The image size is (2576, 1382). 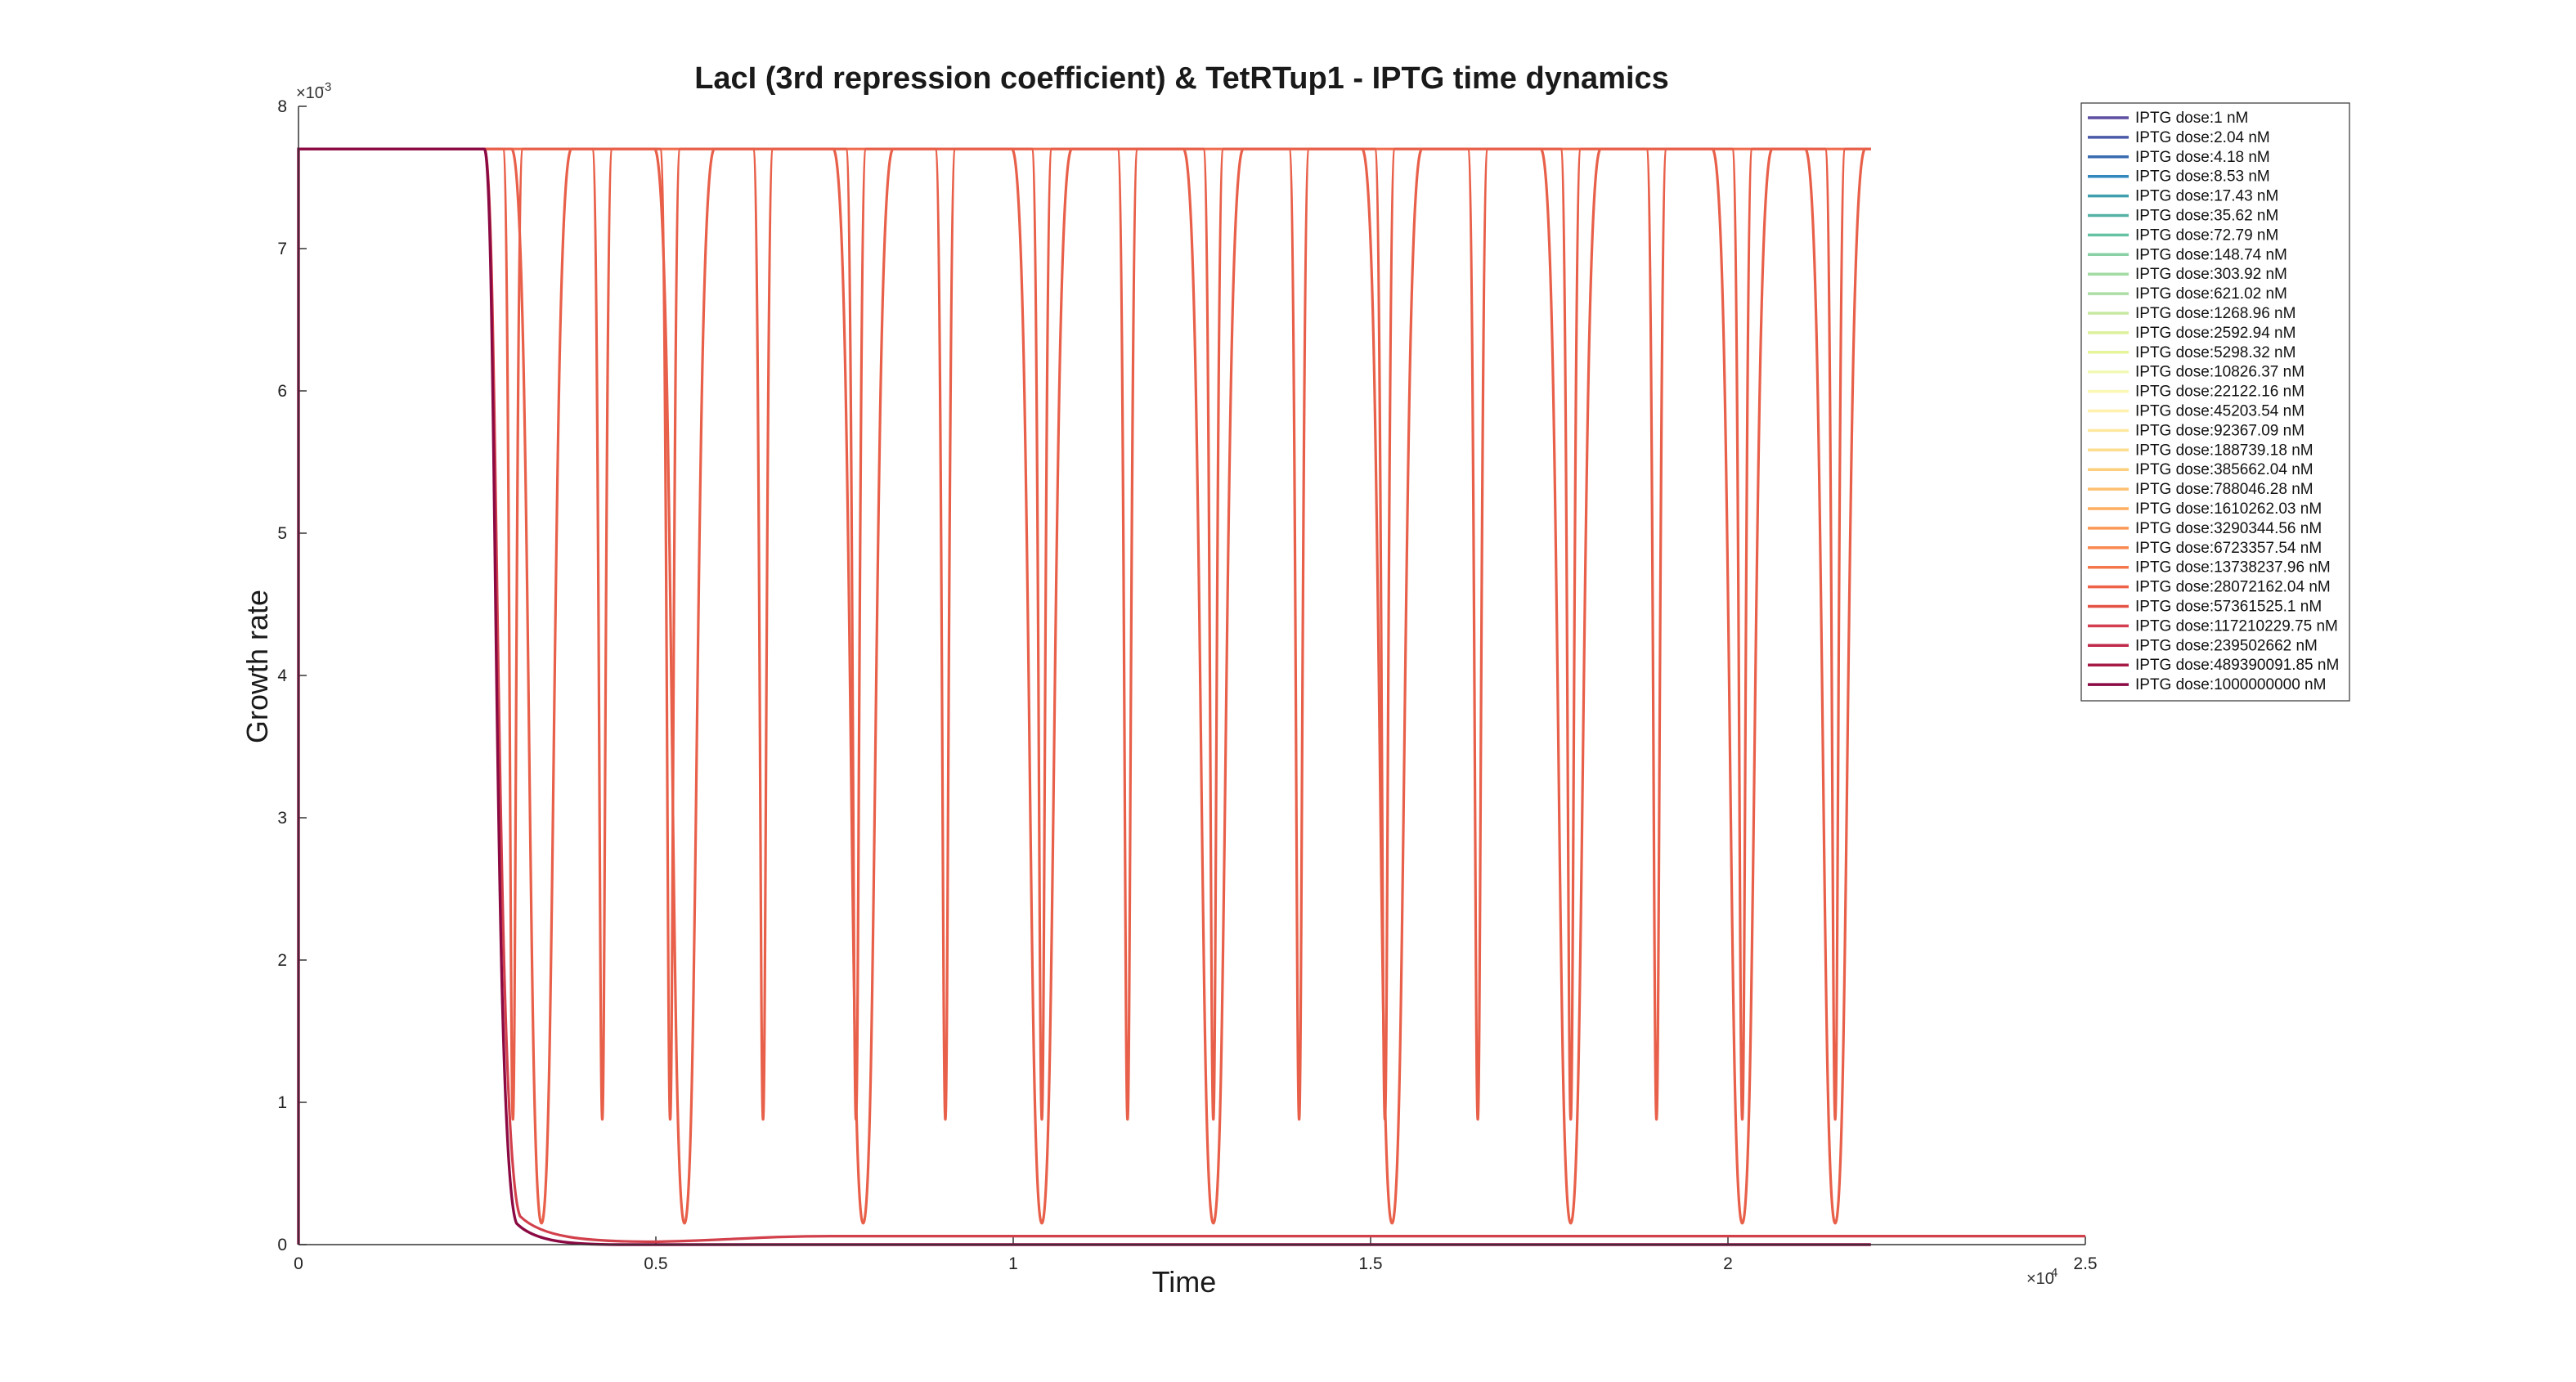 I want to click on y-tick-label: 0, so click(x=282, y=1245).